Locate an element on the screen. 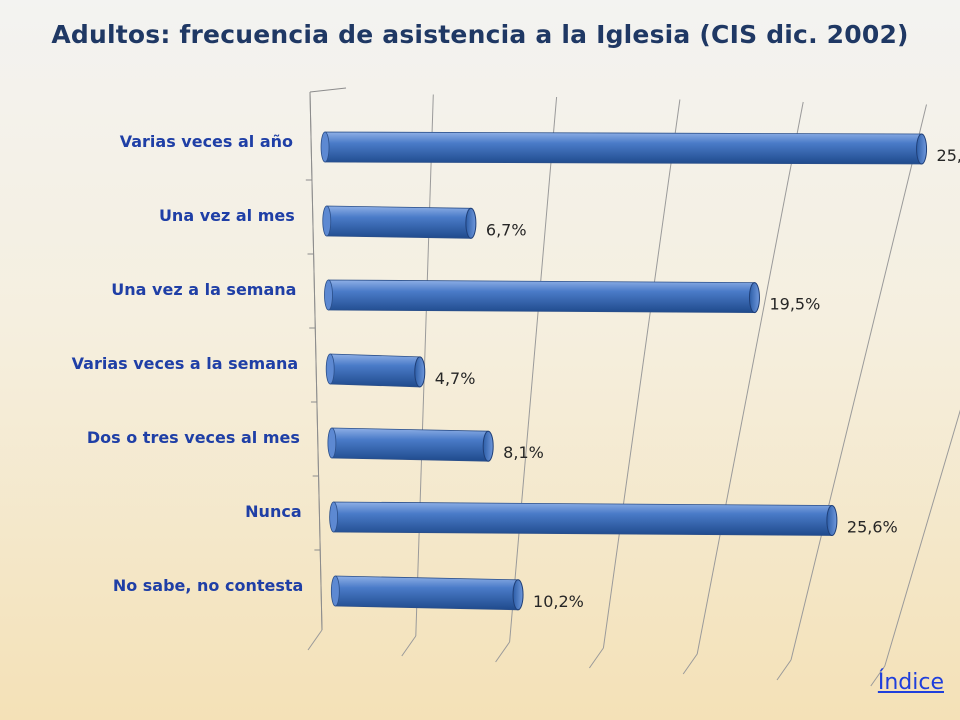  wall-top-edge is located at coordinates (328, 90).